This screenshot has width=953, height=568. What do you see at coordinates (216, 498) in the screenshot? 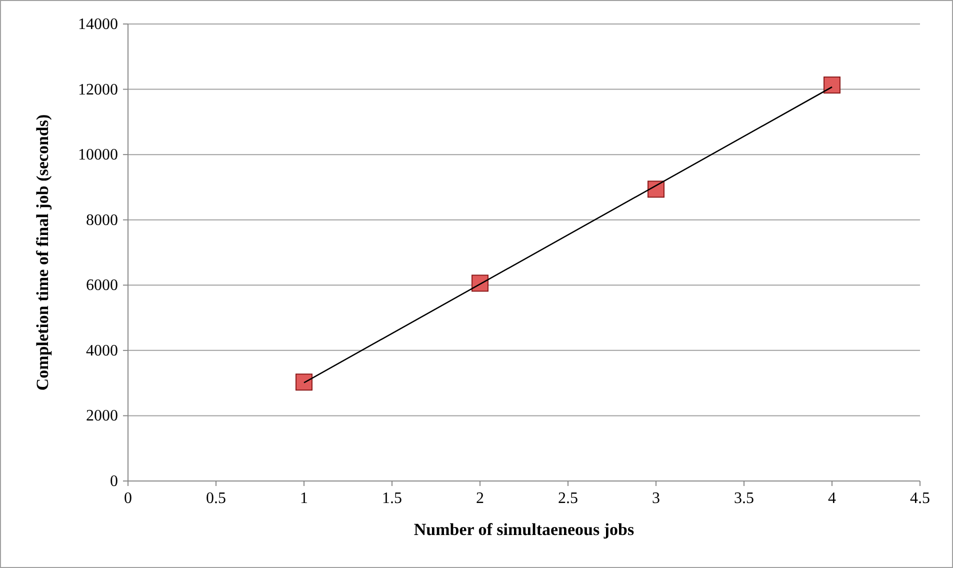
I see `x-tick-label: 0.5` at bounding box center [216, 498].